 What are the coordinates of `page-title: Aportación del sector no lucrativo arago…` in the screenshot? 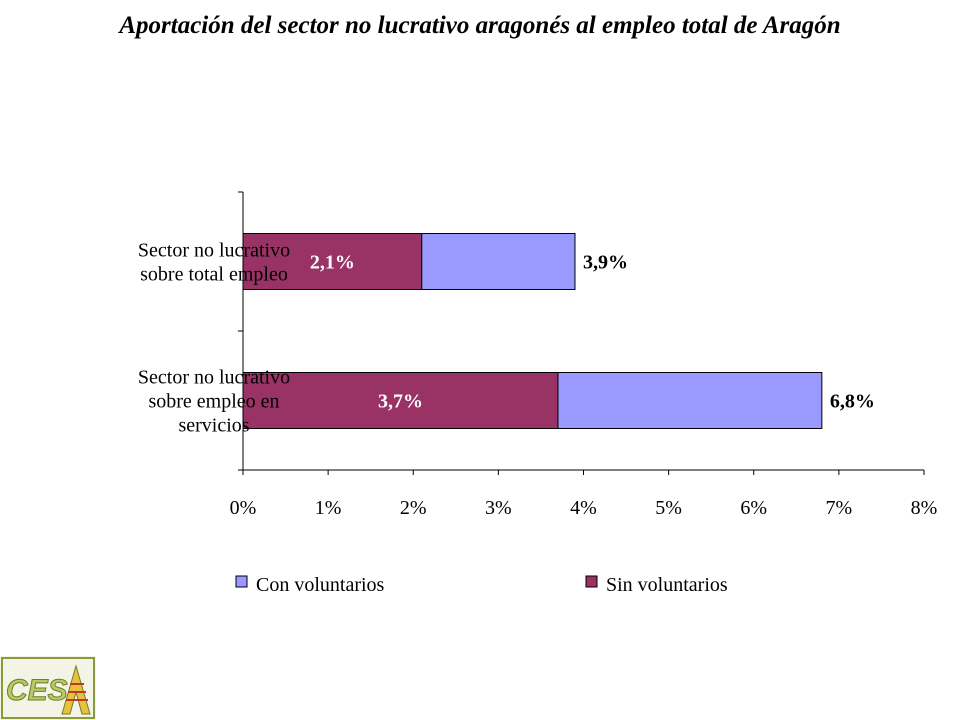 It's located at (480, 25).